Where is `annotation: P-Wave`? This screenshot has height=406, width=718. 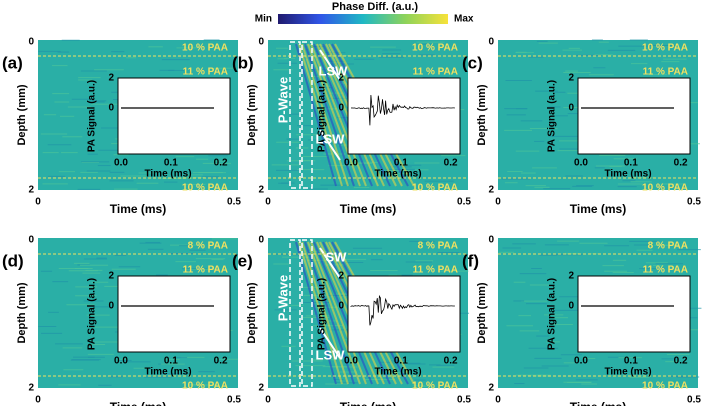 annotation: P-Wave is located at coordinates (282, 100).